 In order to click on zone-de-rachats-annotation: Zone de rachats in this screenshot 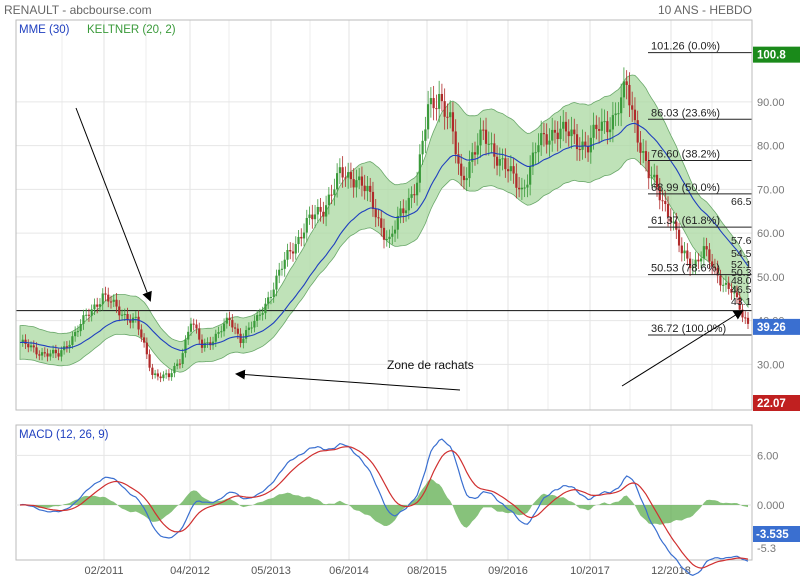, I will do `click(430, 365)`.